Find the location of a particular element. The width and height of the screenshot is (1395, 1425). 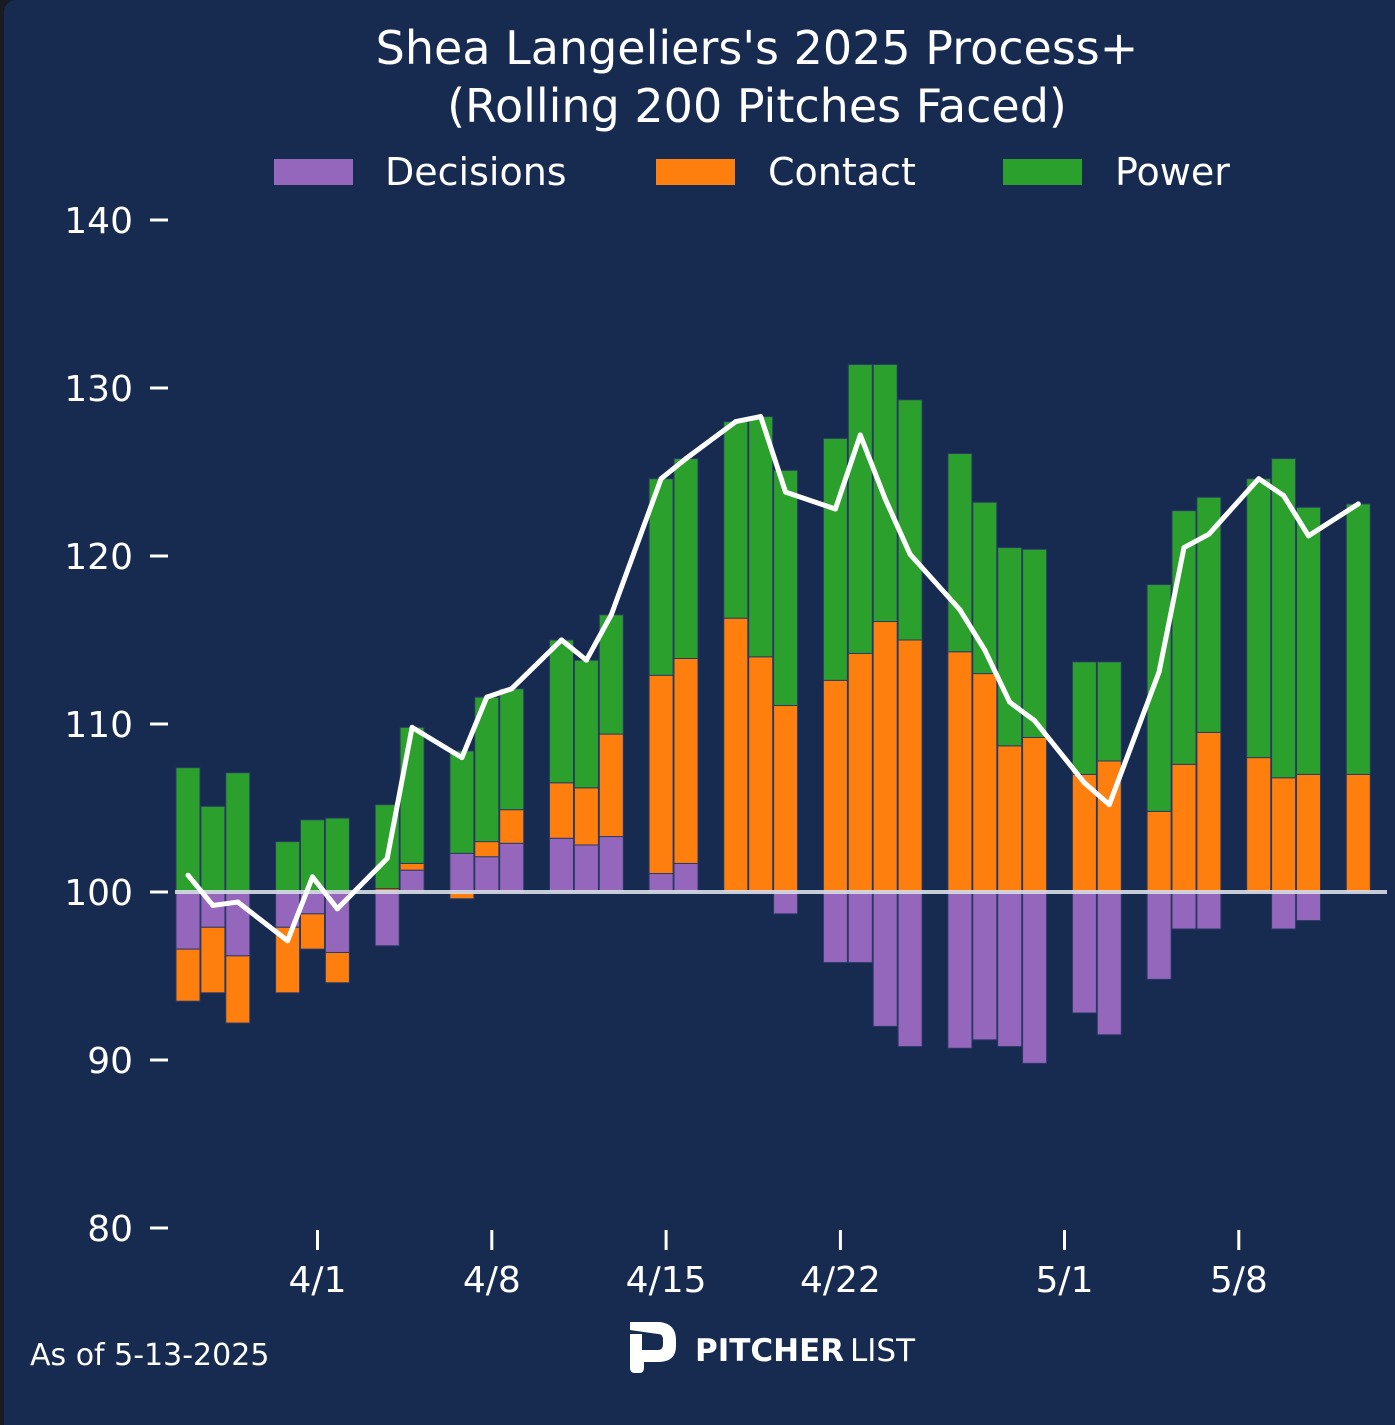

legend-label-decisions: Decisions is located at coordinates (476, 172).